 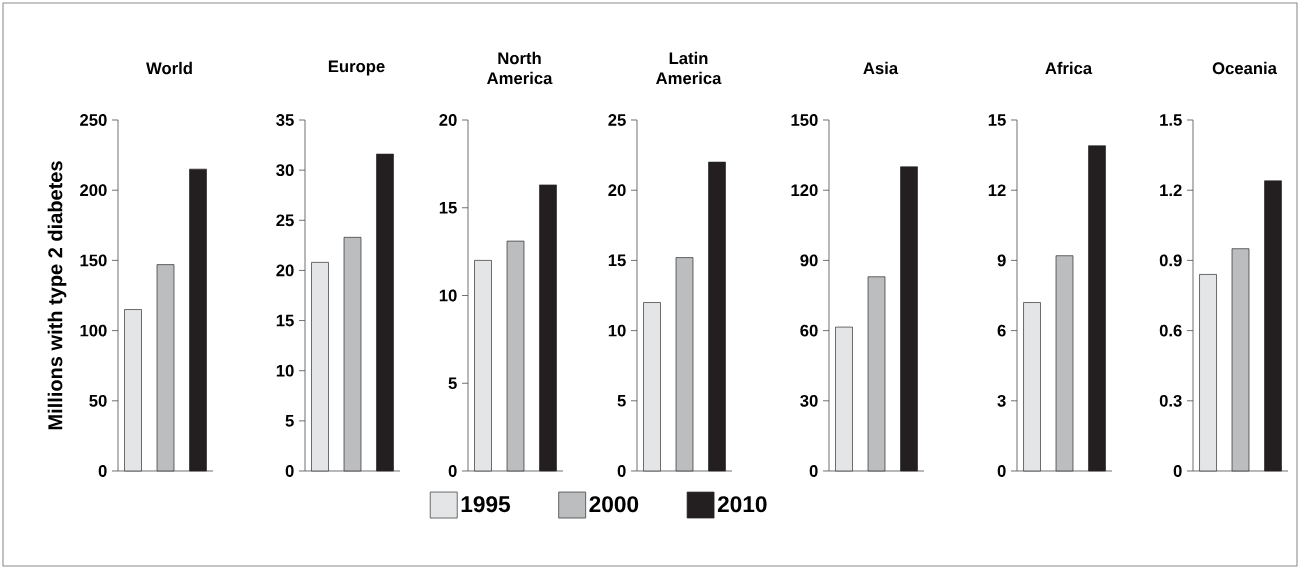 What do you see at coordinates (285, 120) in the screenshot?
I see `y-tick-label: 35` at bounding box center [285, 120].